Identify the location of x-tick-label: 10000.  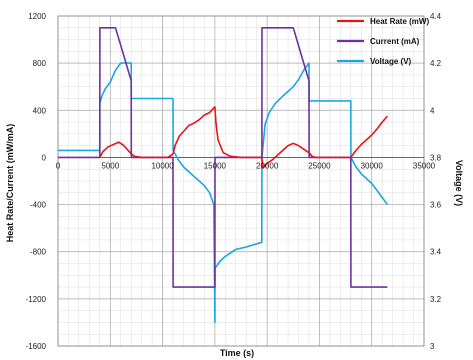
(162, 165).